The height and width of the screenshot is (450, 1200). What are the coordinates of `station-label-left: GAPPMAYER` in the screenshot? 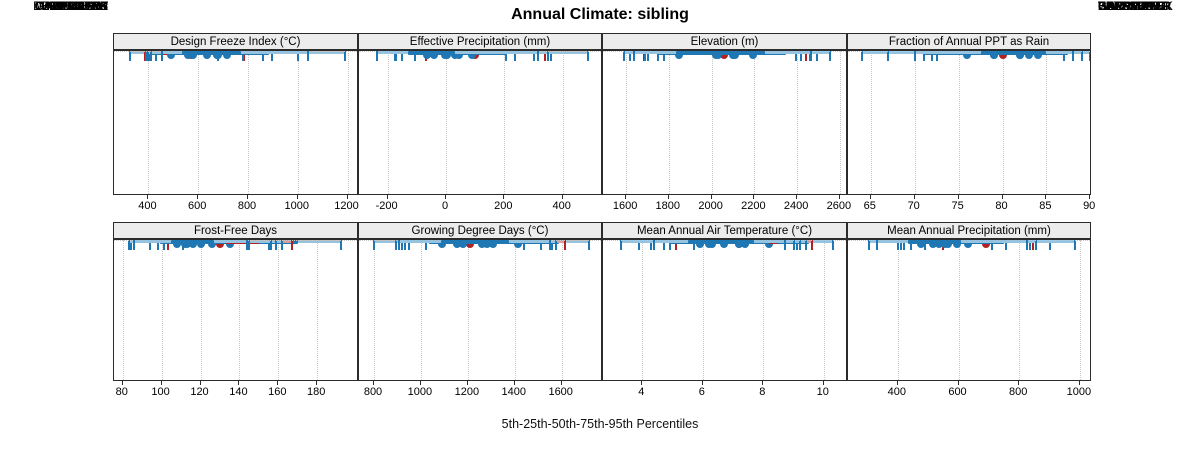 It's located at (71, 7).